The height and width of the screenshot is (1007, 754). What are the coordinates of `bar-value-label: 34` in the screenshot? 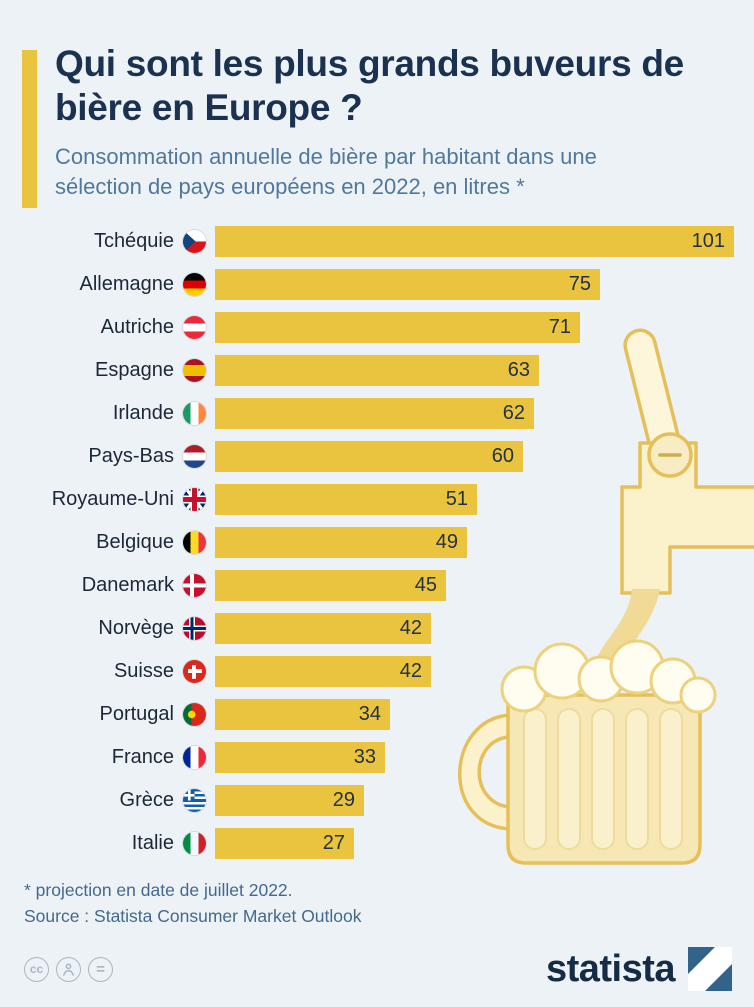 It's located at (369, 714).